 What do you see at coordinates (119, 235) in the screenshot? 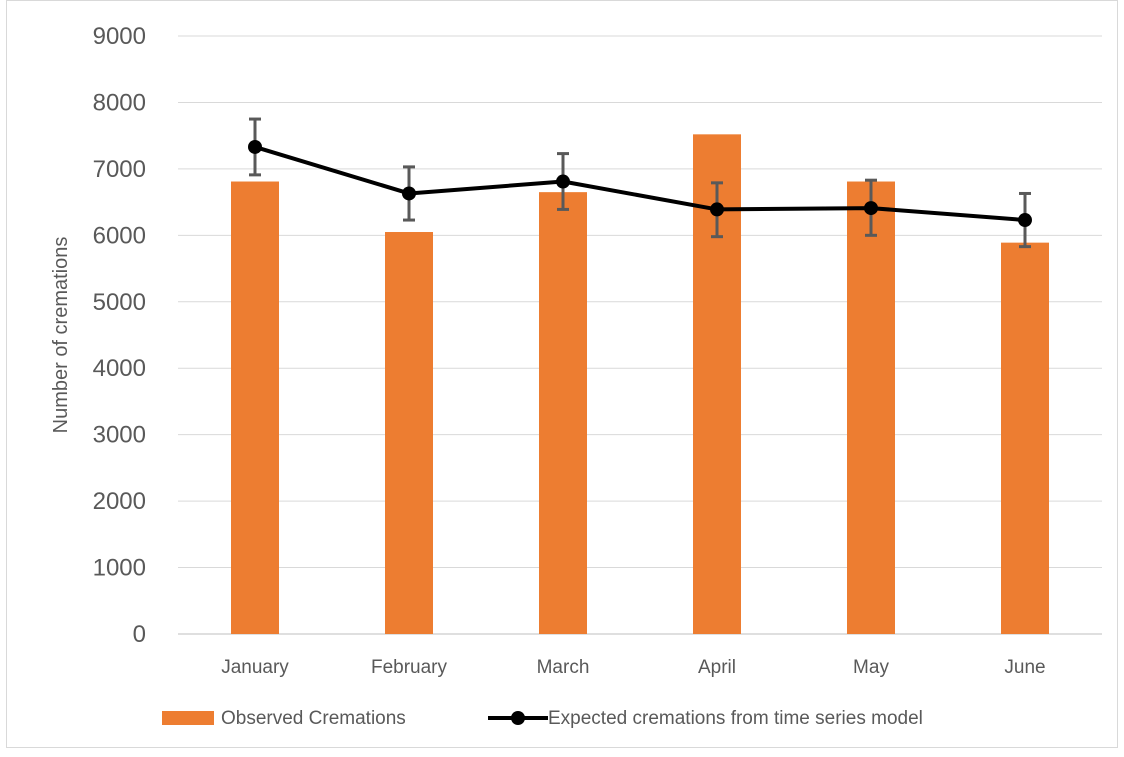
I see `y-tick-label: 6000` at bounding box center [119, 235].